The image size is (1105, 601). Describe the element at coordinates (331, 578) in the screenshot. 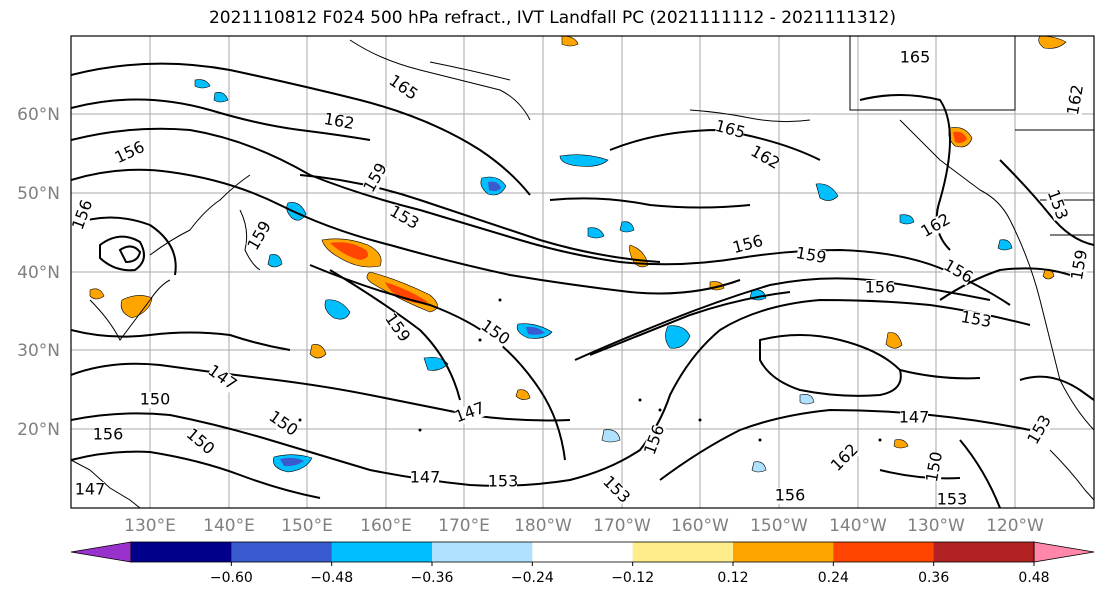

I see `colorbar-tick-label: −0.48` at that location.